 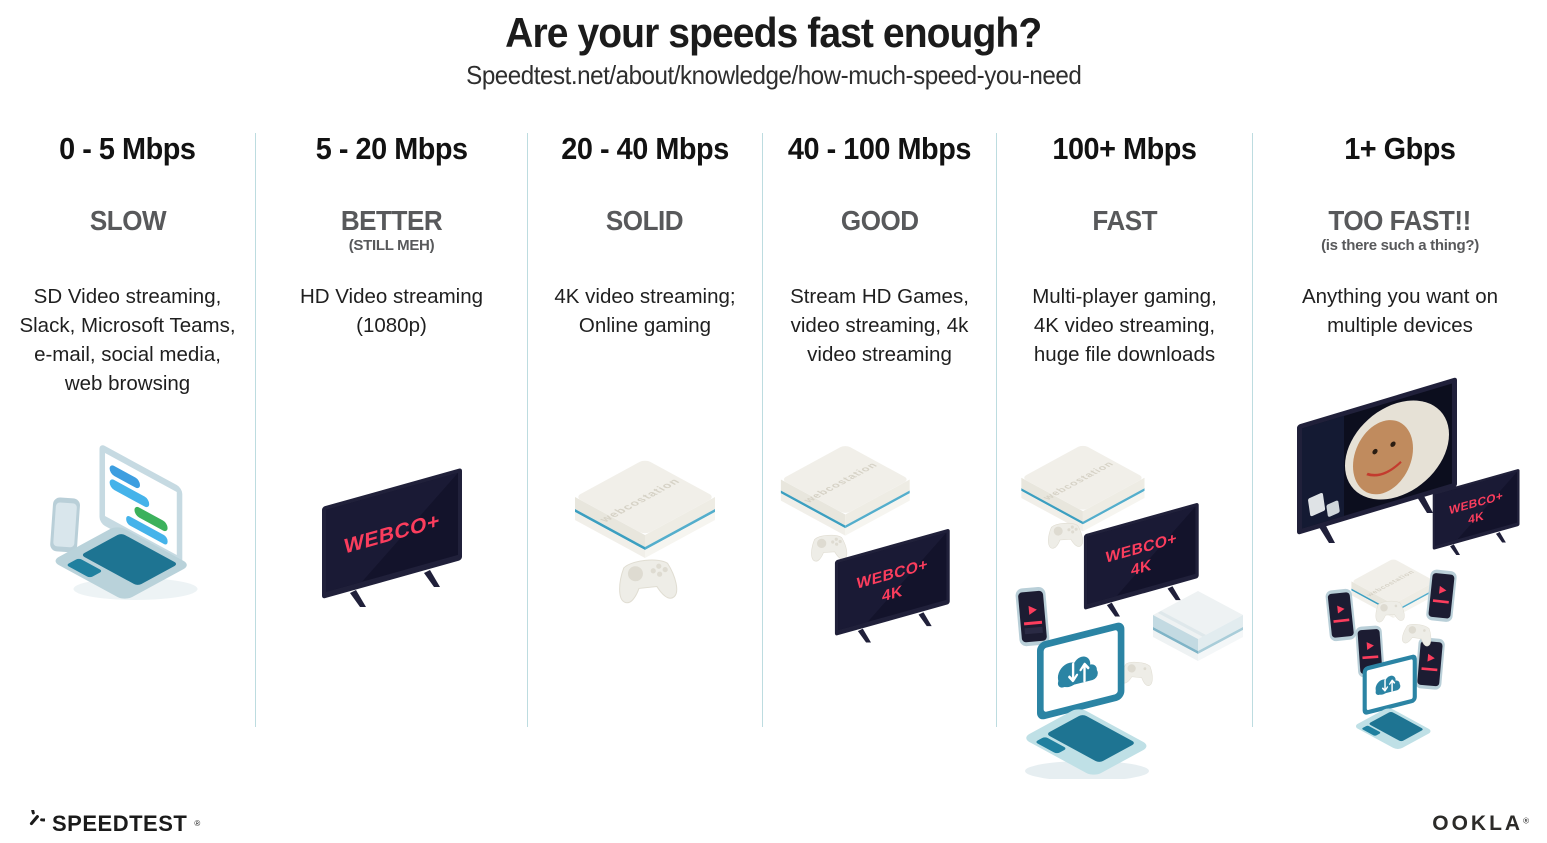 I want to click on multi-device-illustration: webcostation WEBCO+, so click(x=1125, y=609).